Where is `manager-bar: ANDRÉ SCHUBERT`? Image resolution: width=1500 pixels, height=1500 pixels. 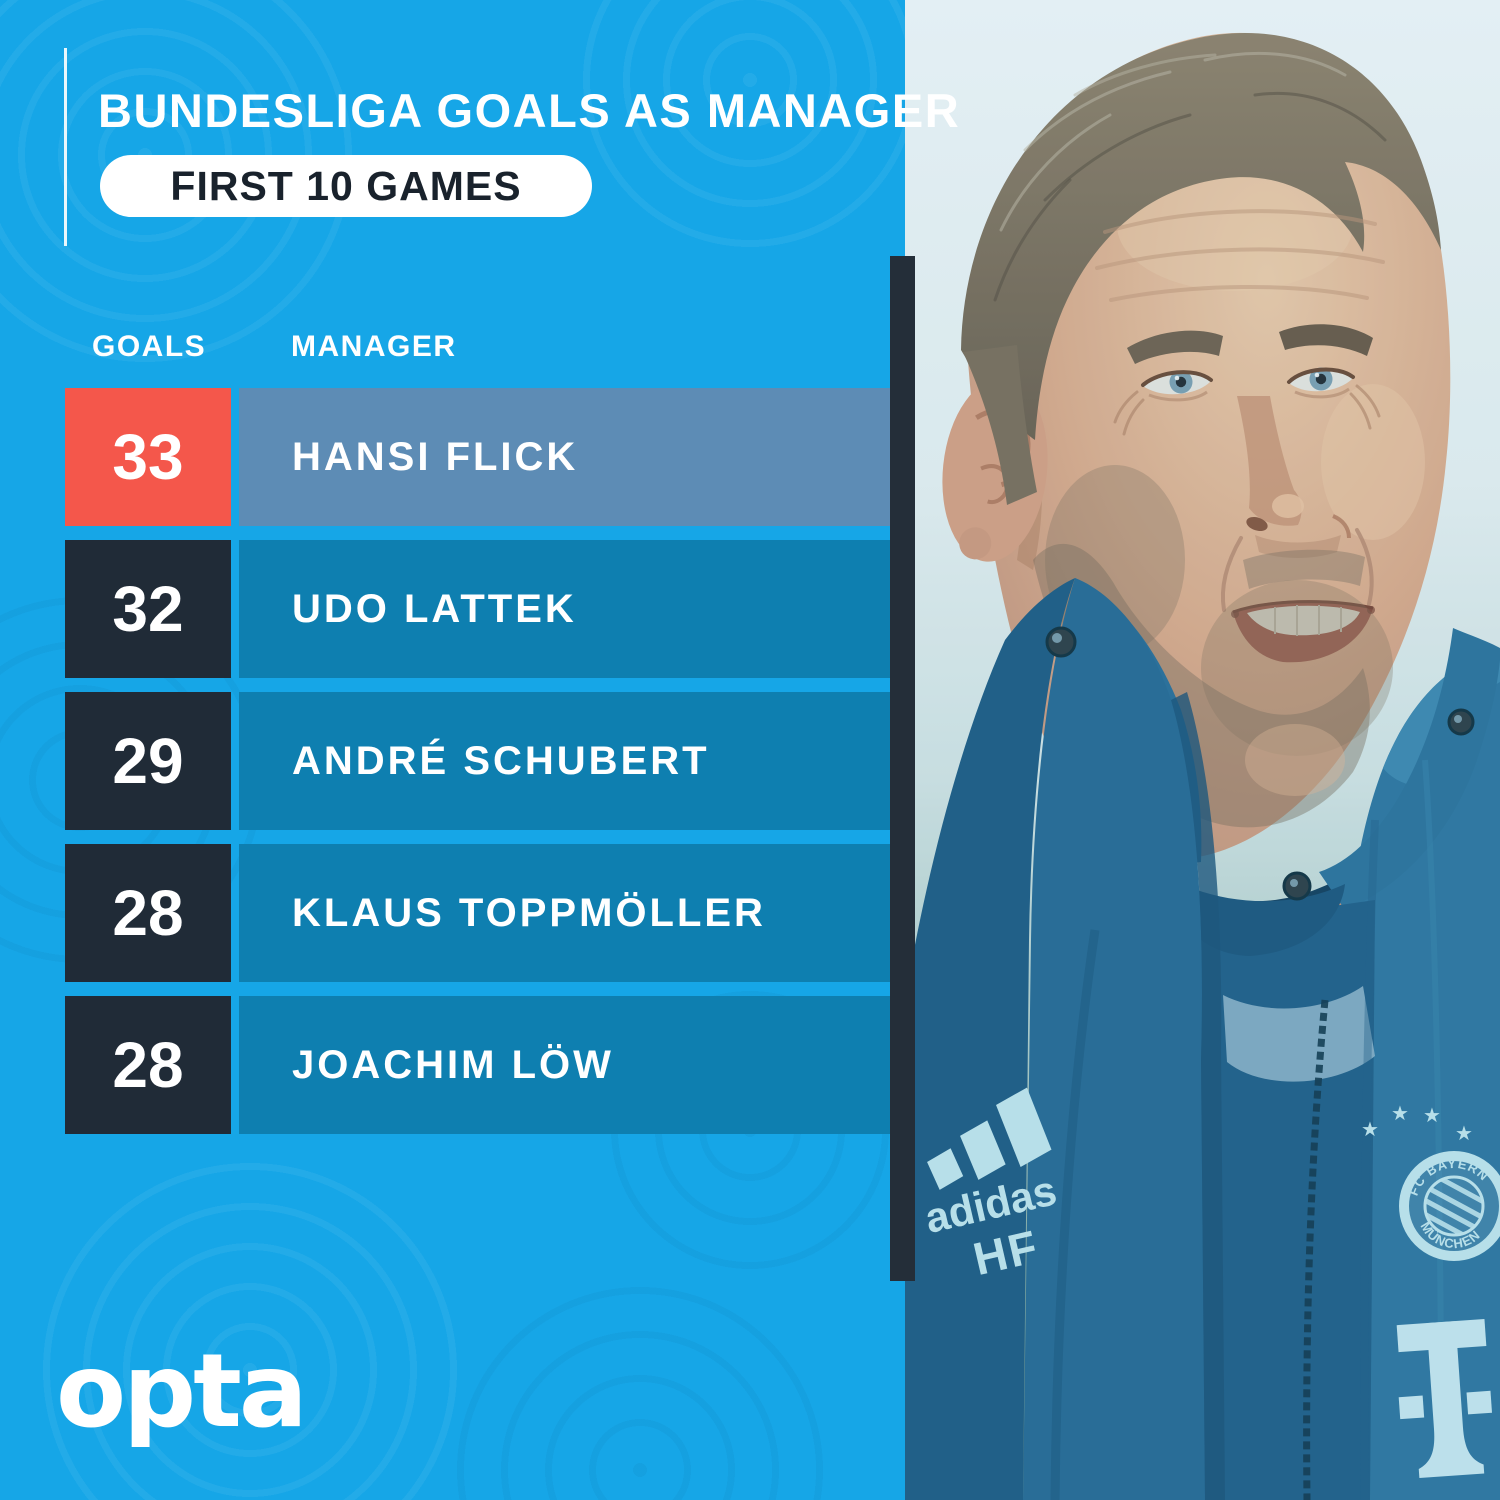 manager-bar: ANDRÉ SCHUBERT is located at coordinates (564, 761).